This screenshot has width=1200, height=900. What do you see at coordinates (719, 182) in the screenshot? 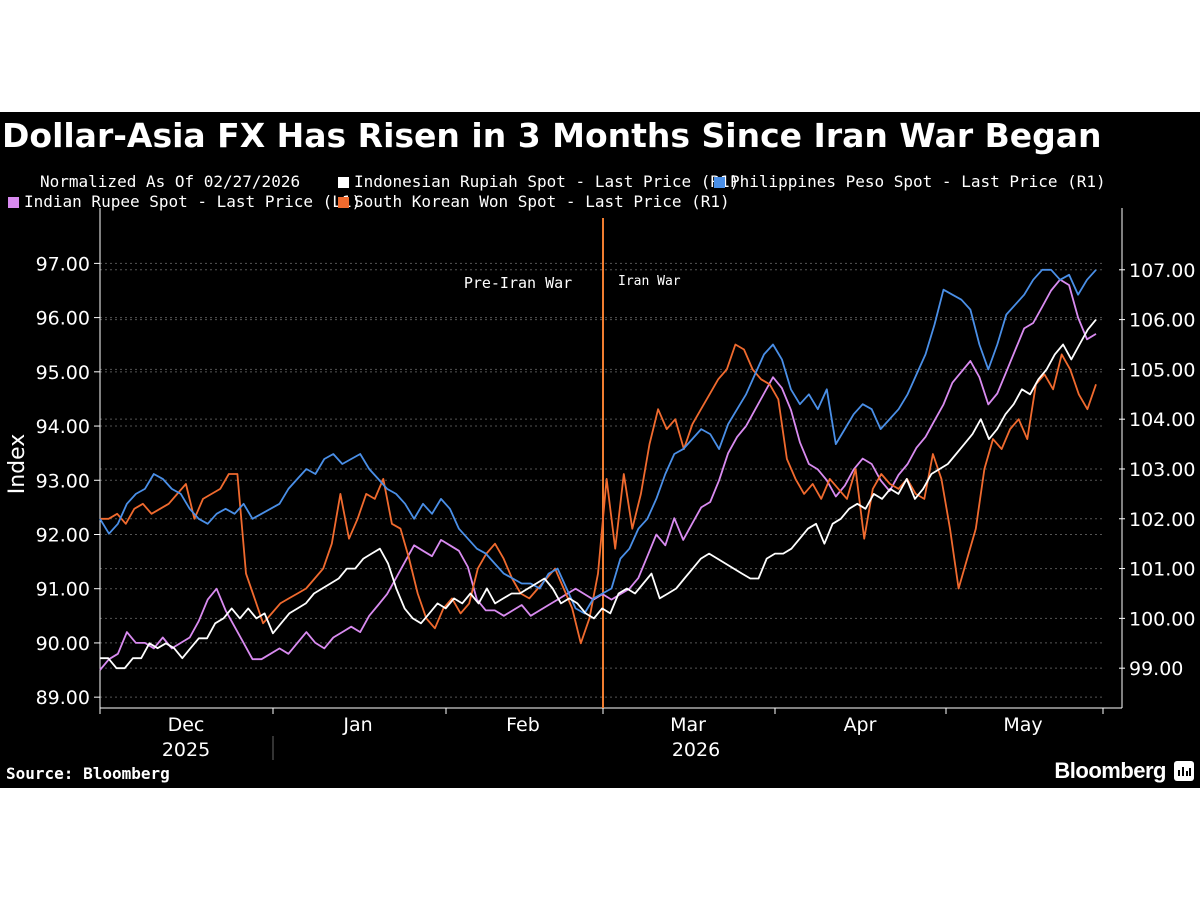
I see `legend-swatch-peso` at bounding box center [719, 182].